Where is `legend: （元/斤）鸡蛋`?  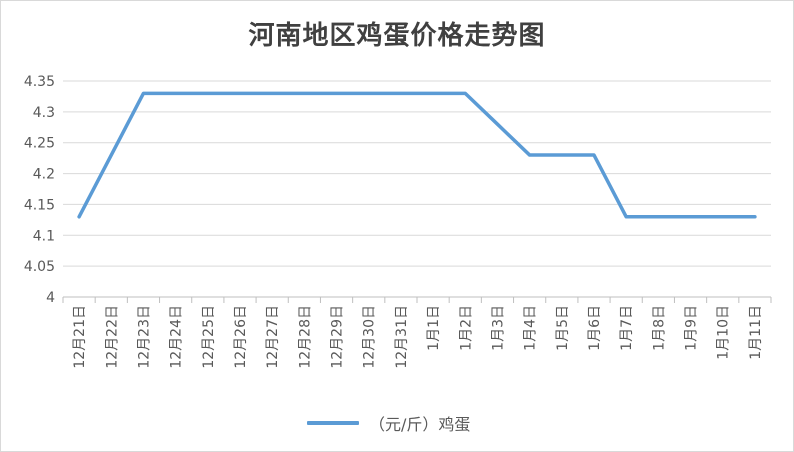 legend: （元/斤）鸡蛋 is located at coordinates (388, 423).